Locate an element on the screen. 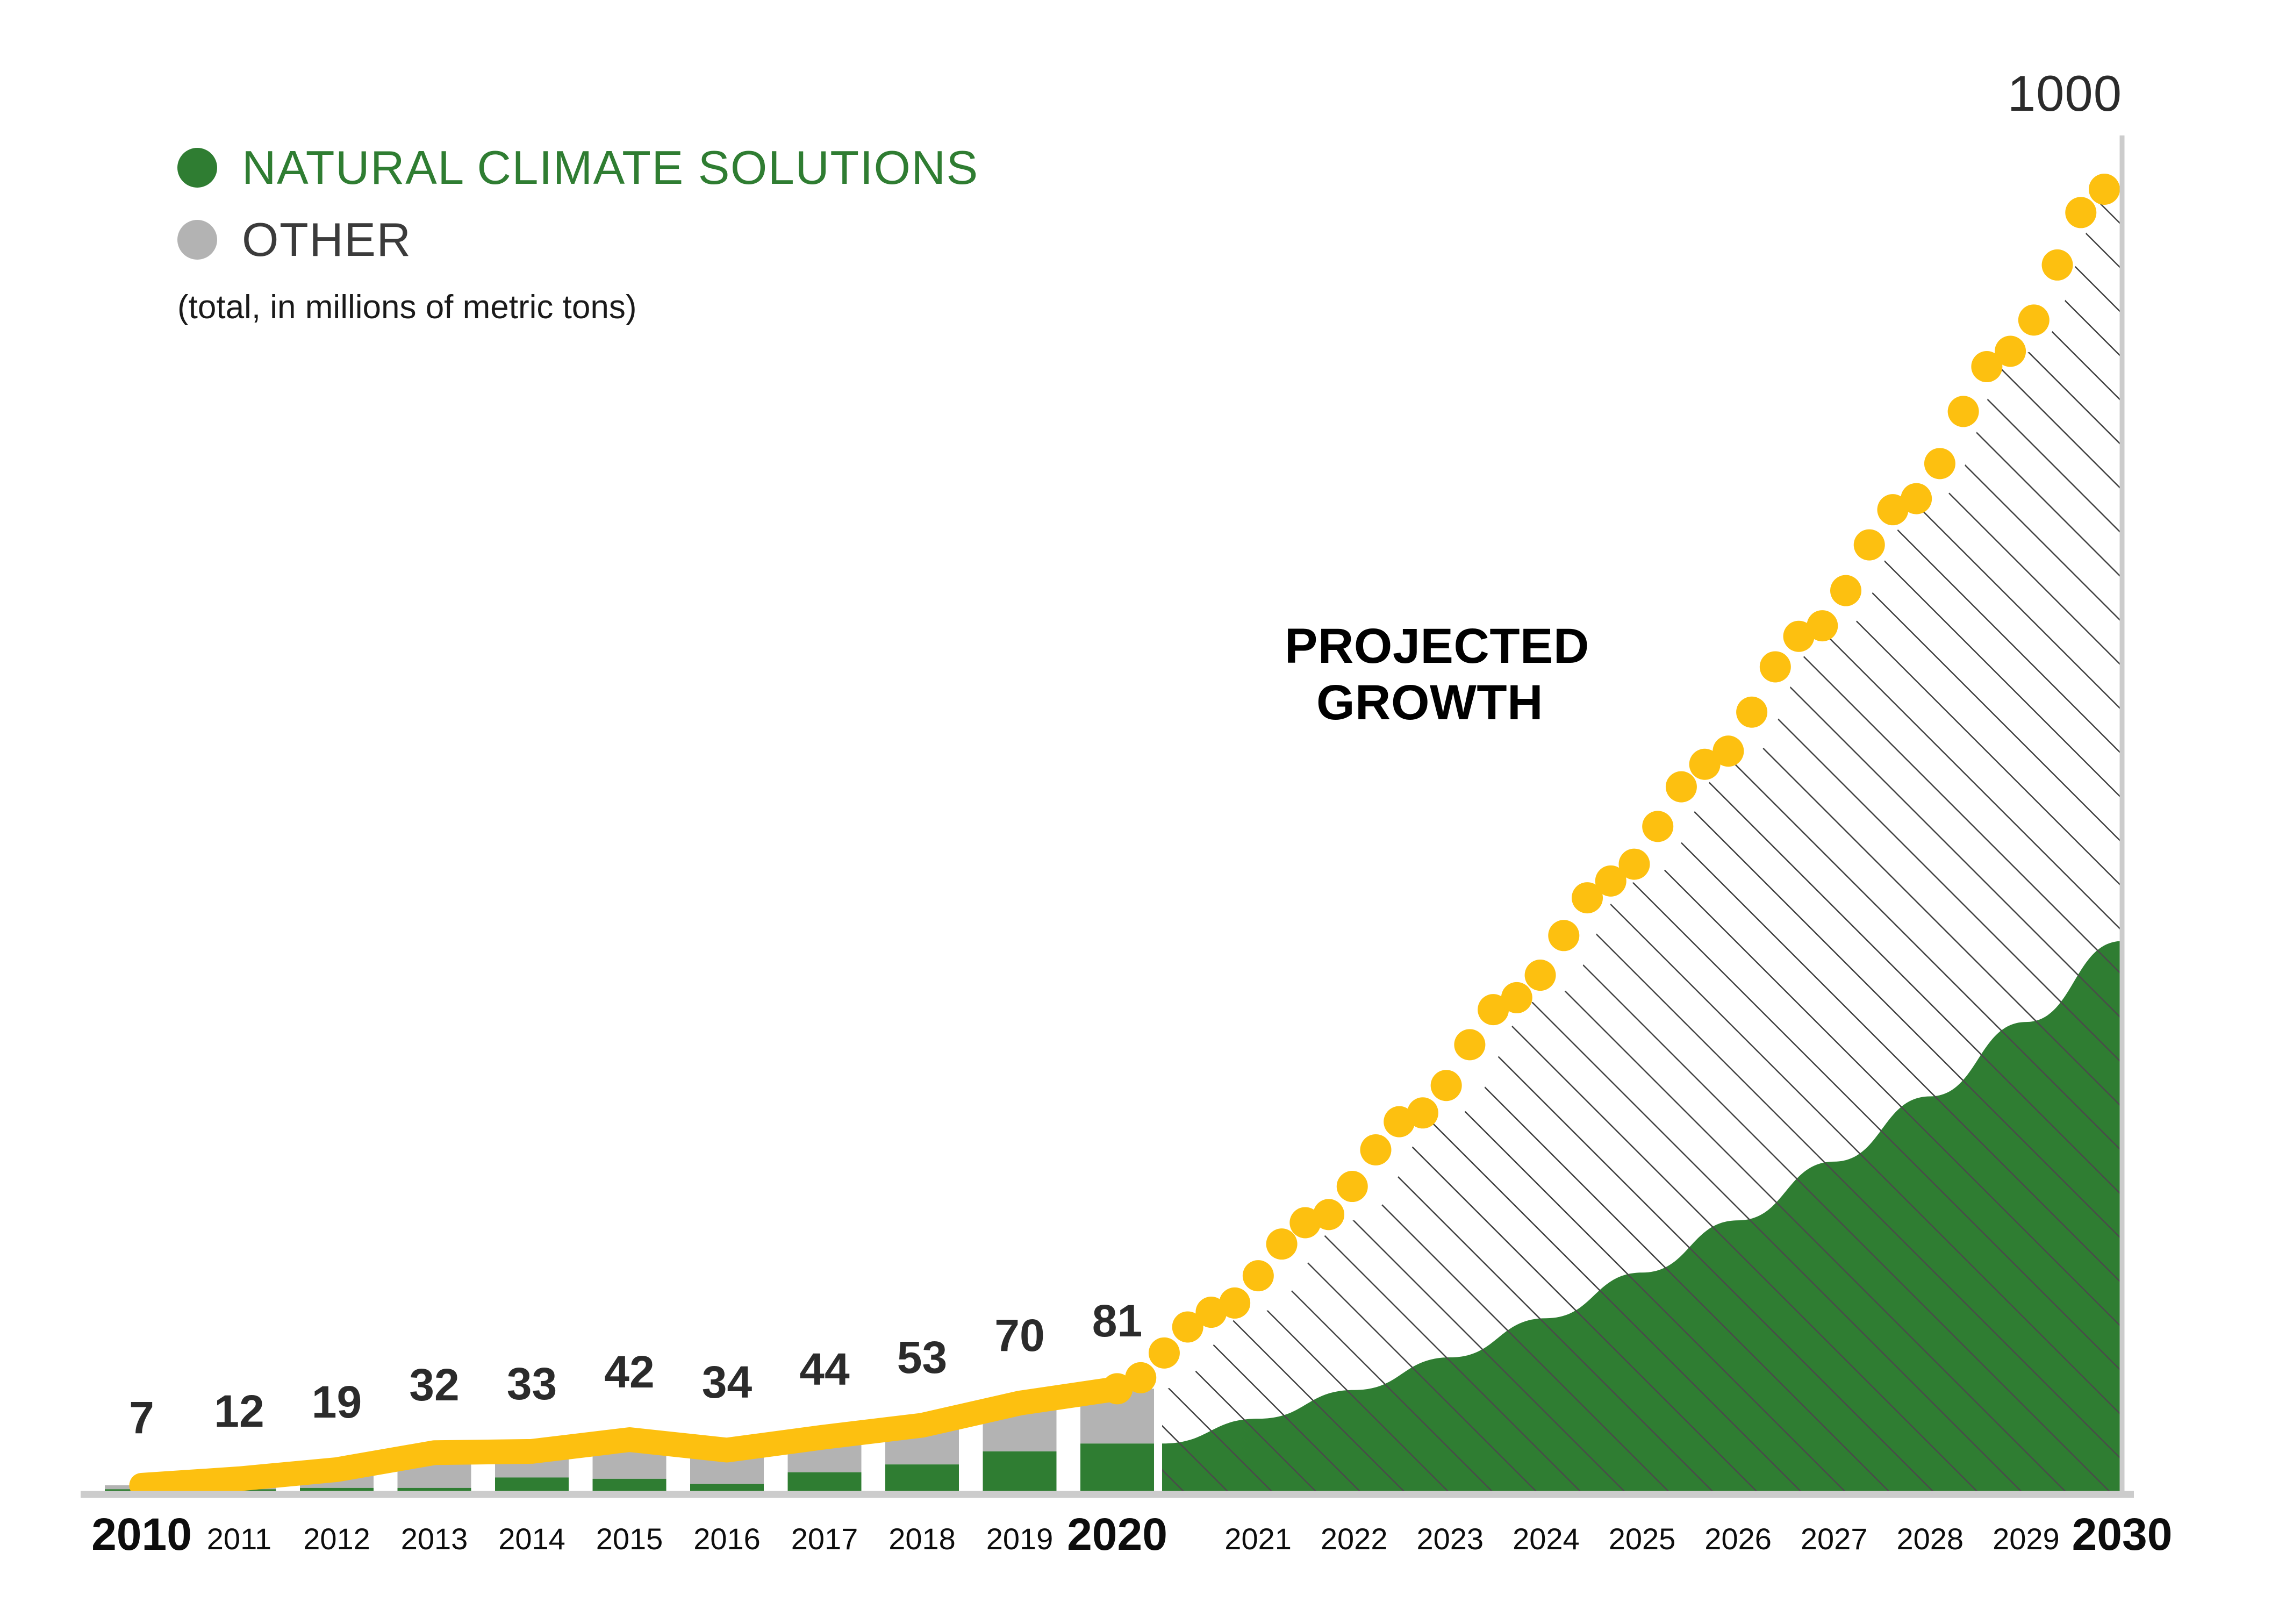  year-label-2028: 2028 is located at coordinates (1930, 1539).